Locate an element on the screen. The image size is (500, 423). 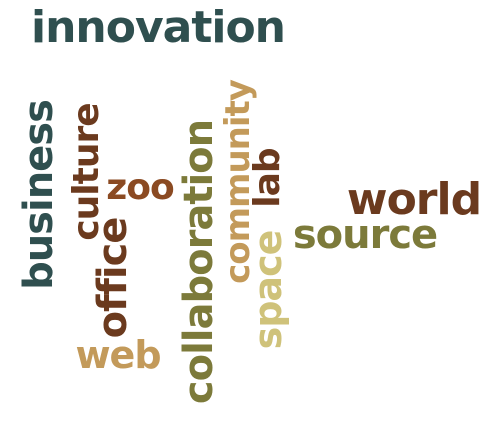
word-innovation: innovation is located at coordinates (158, 27).